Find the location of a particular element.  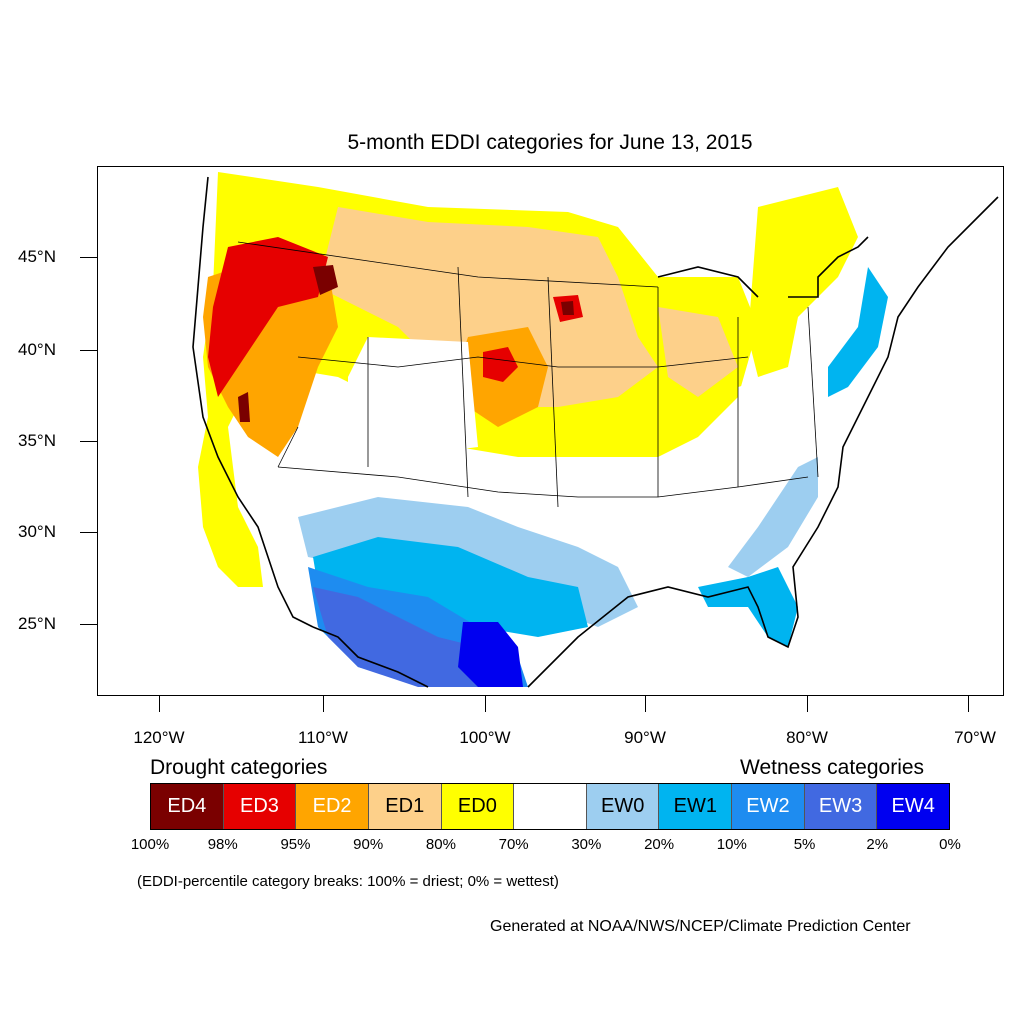

lon-tick-80w is located at coordinates (807, 704).